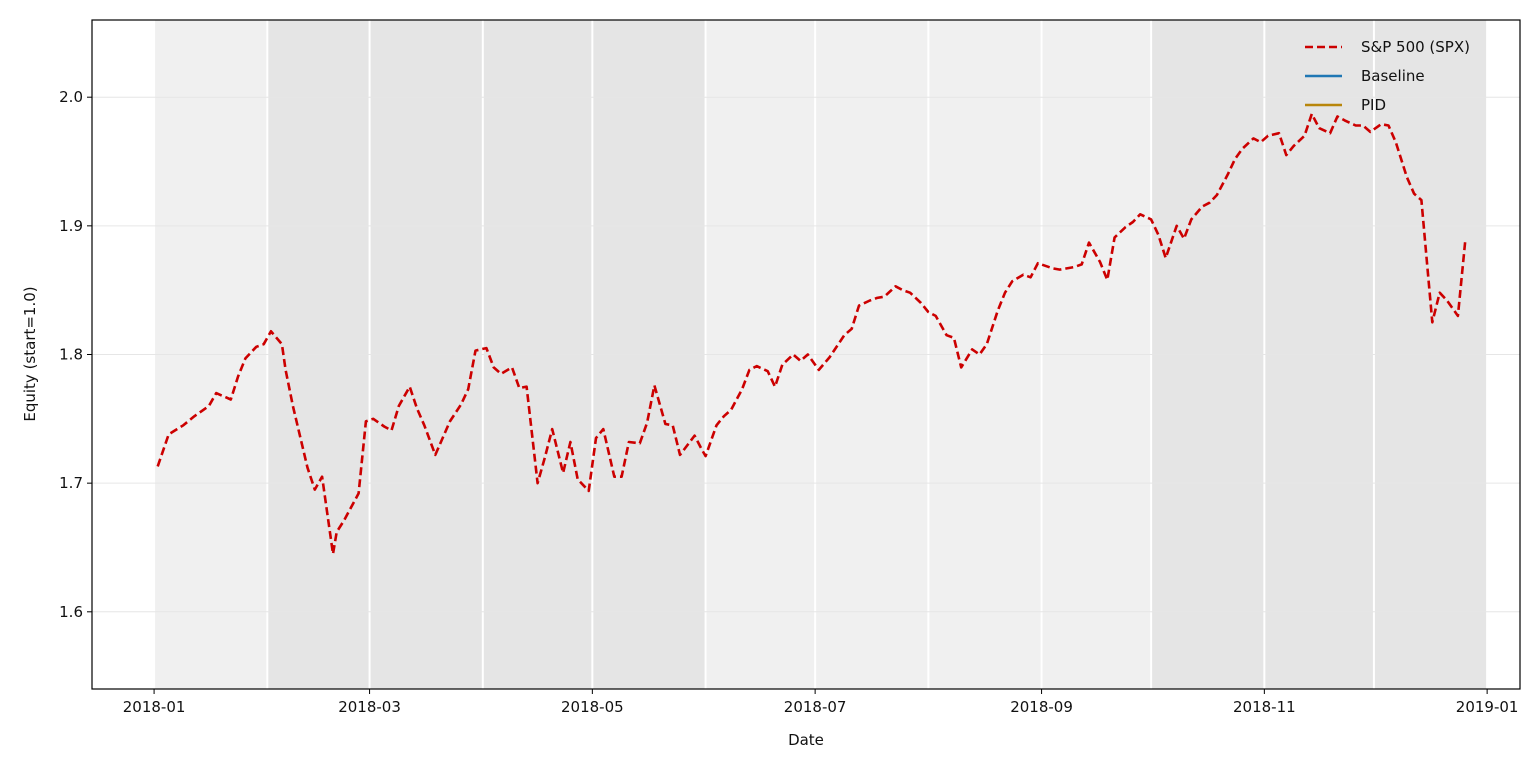 This screenshot has height=770, width=1540. What do you see at coordinates (1041, 707) in the screenshot?
I see `x-tick-label: 2018-09` at bounding box center [1041, 707].